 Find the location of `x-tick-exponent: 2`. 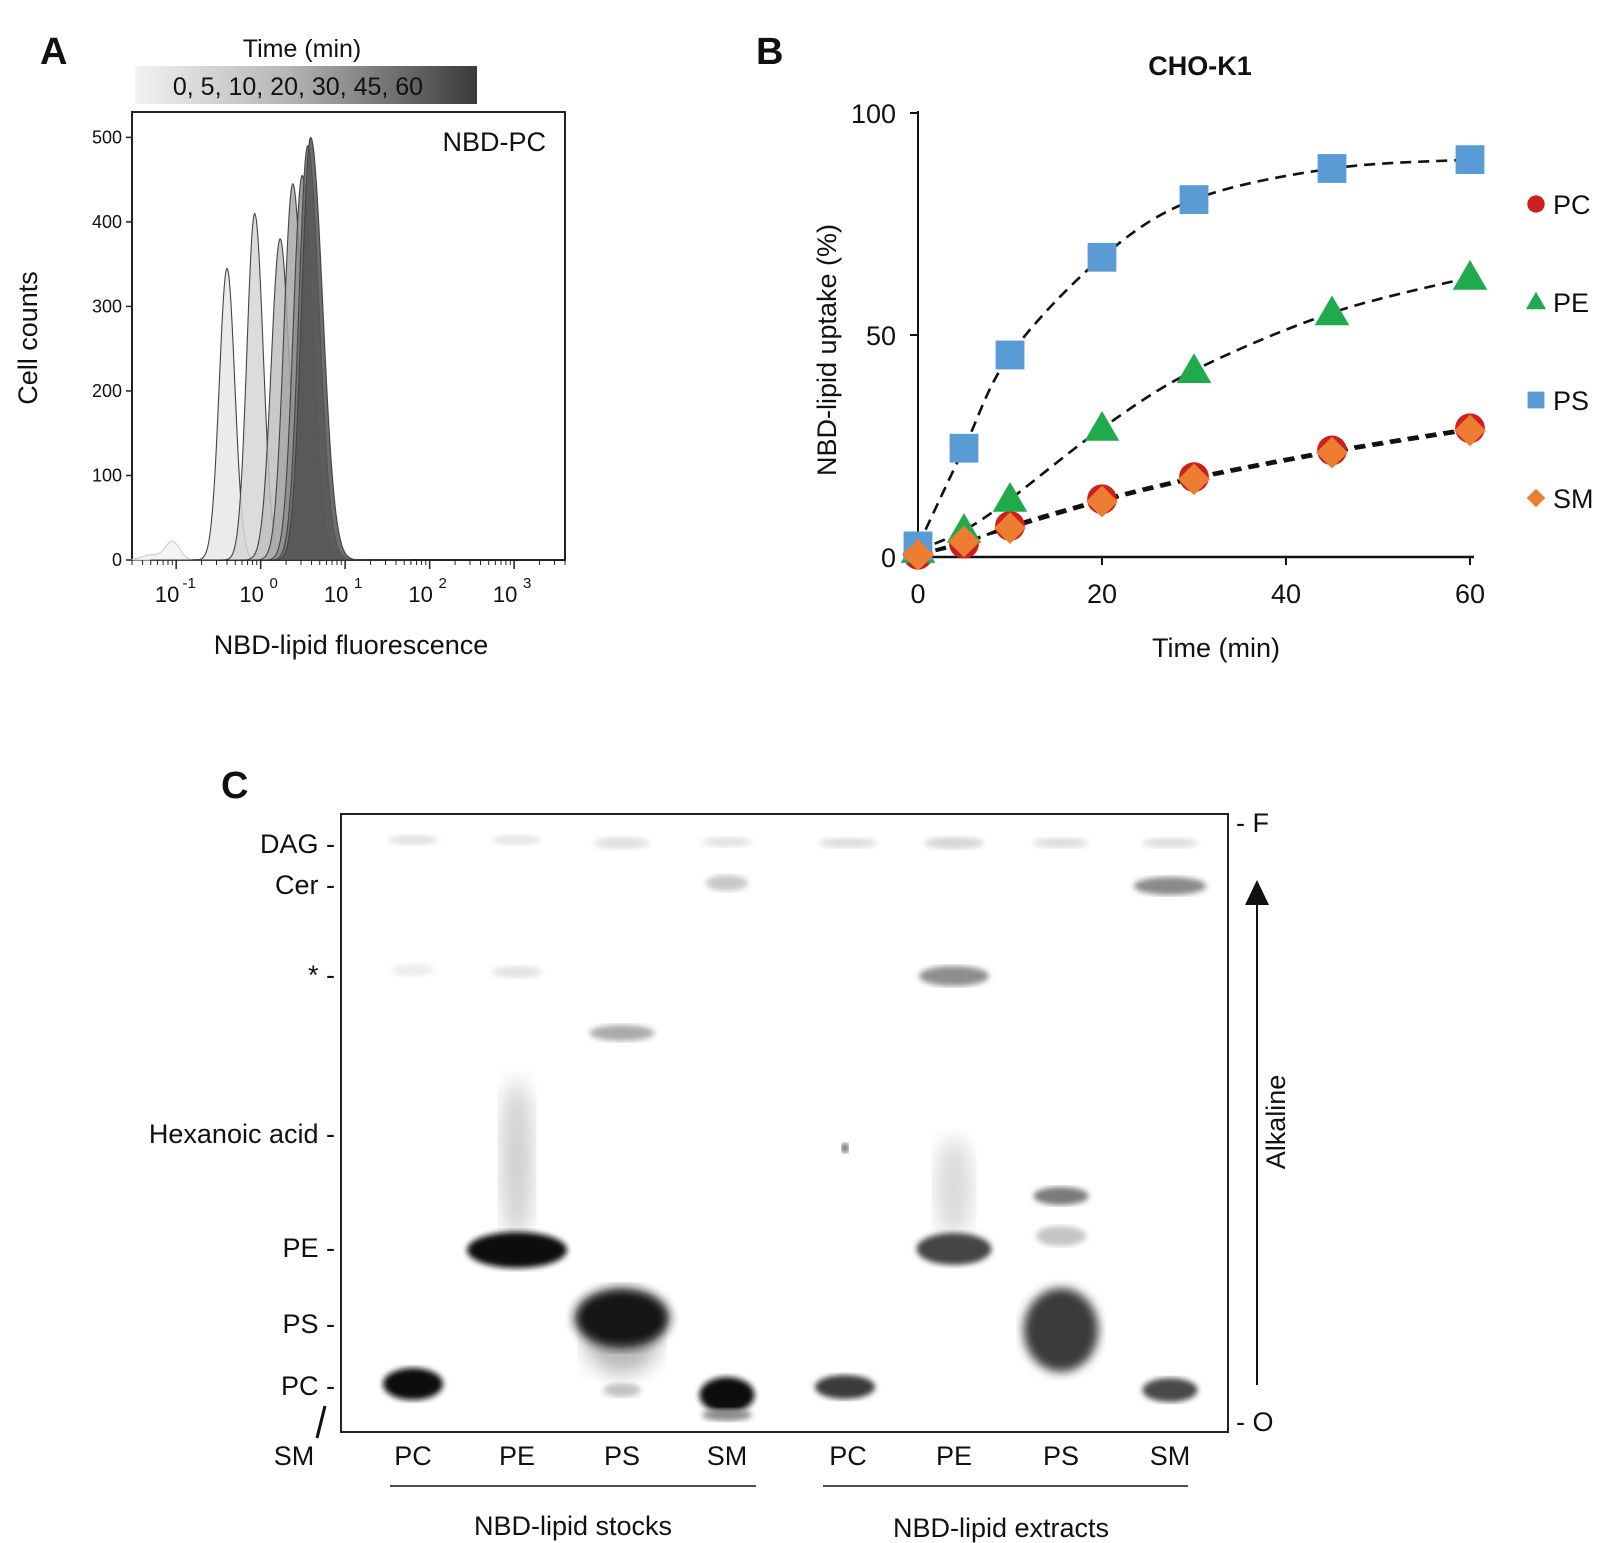

x-tick-exponent: 2 is located at coordinates (442, 583).